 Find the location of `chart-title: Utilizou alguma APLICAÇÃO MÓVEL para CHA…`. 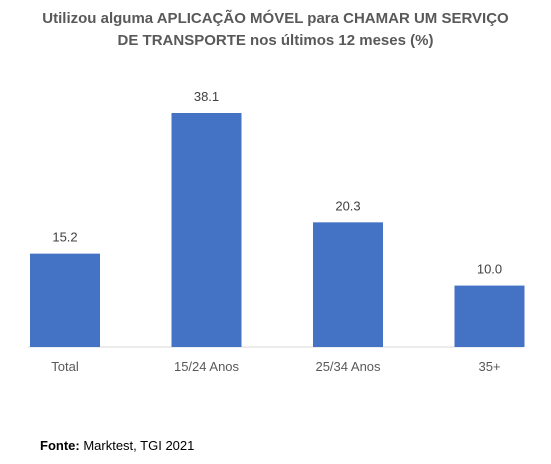

chart-title: Utilizou alguma APLICAÇÃO MÓVEL para CHA… is located at coordinates (275, 30).